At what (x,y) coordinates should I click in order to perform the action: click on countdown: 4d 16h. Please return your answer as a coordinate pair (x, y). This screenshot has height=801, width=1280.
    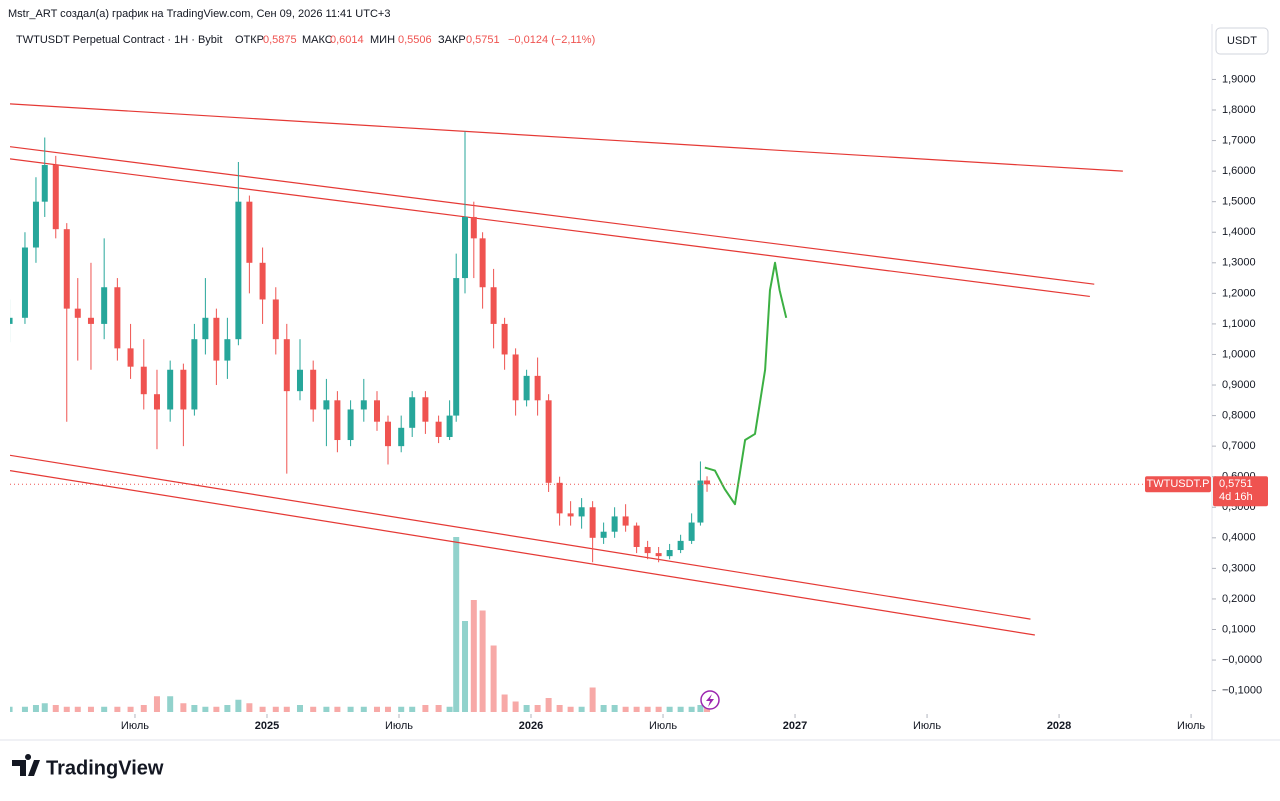
    Looking at the image, I should click on (1236, 497).